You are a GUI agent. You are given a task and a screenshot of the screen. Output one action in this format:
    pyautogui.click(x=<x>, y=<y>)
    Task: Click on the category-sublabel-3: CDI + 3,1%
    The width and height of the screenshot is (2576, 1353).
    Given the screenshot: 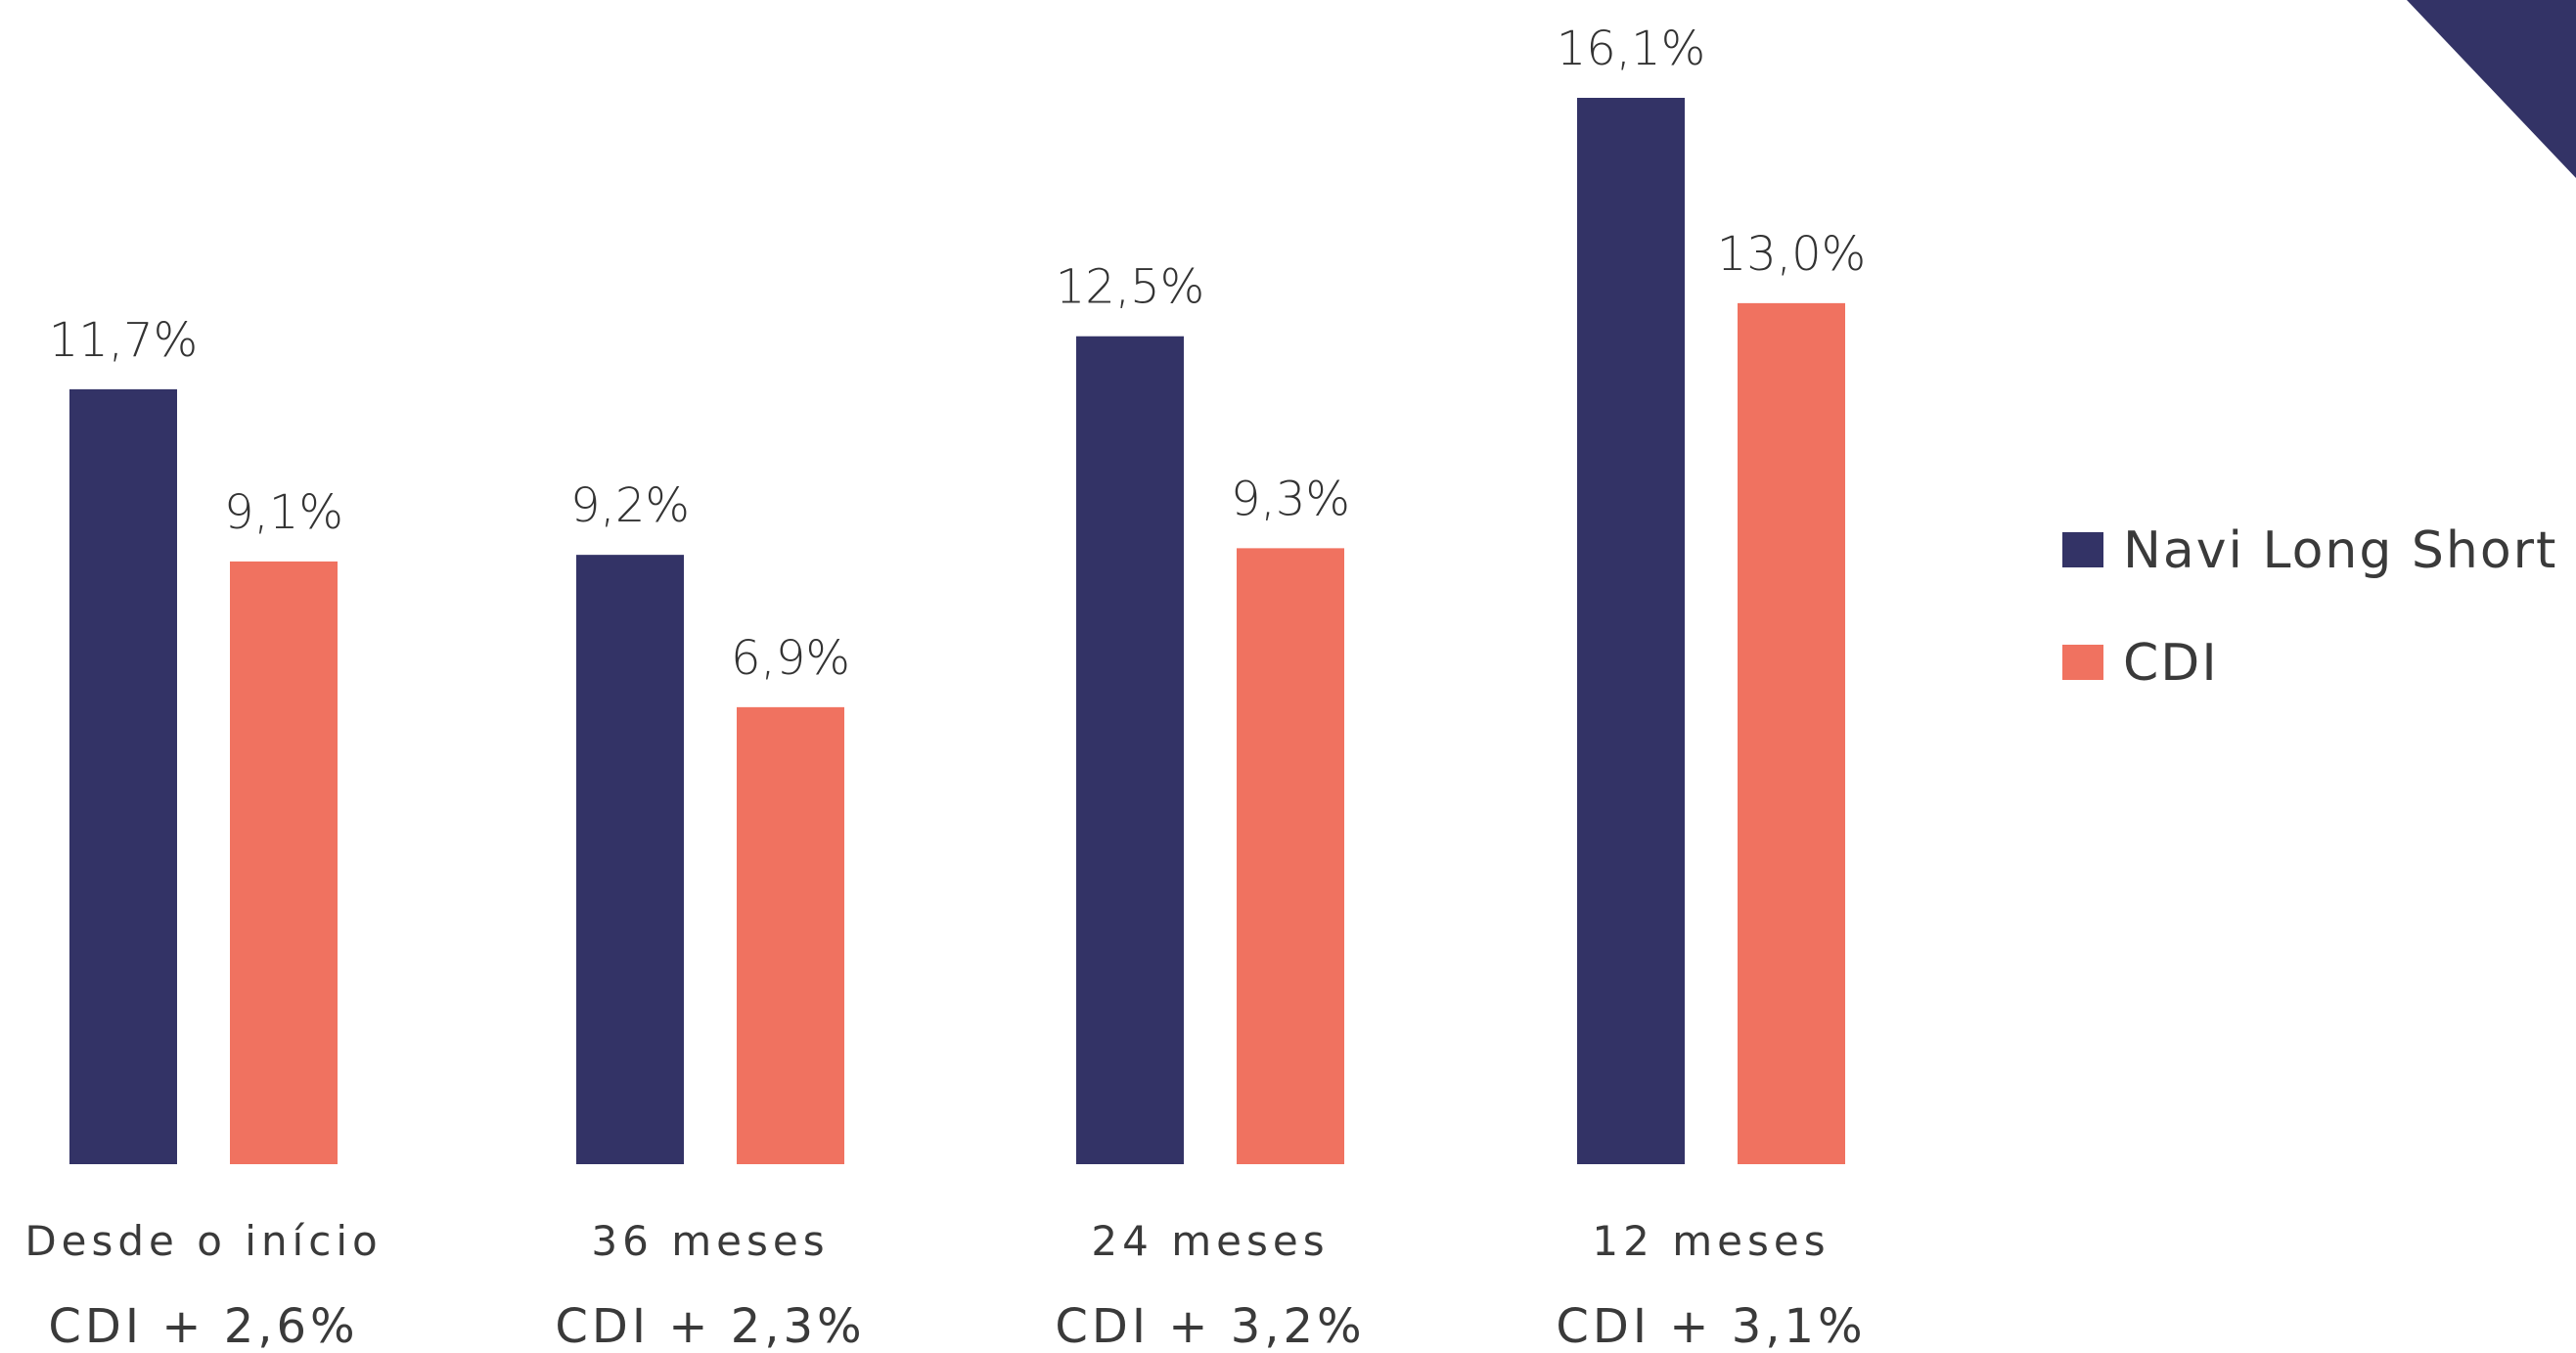 What is the action you would take?
    pyautogui.click(x=1711, y=1326)
    